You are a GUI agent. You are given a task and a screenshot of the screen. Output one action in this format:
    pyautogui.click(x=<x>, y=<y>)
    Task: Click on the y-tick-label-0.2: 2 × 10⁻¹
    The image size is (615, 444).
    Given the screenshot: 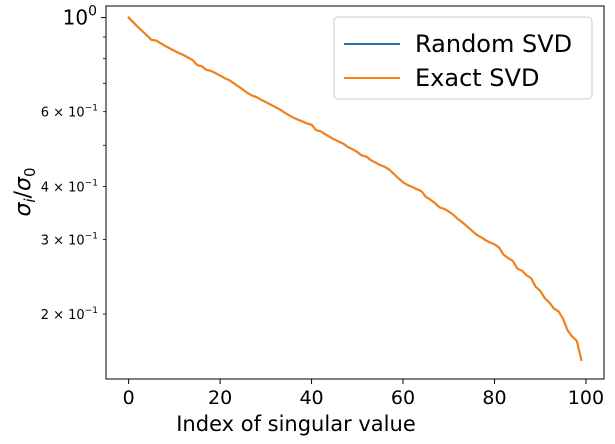 What is the action you would take?
    pyautogui.click(x=69, y=314)
    